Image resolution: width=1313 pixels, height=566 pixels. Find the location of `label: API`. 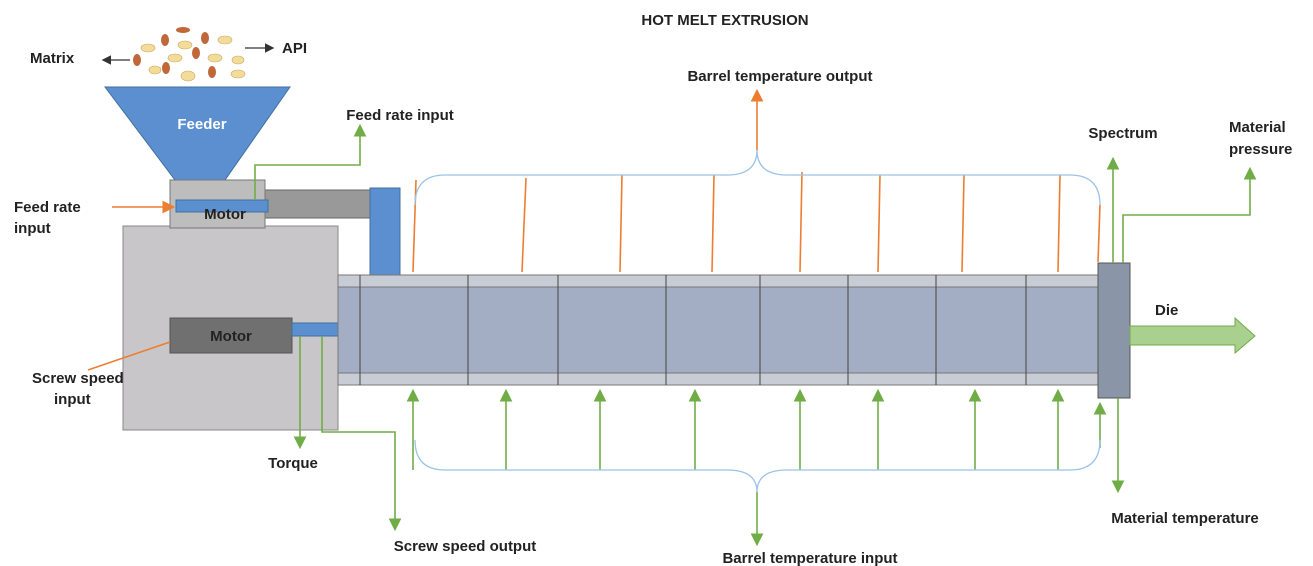

label: API is located at coordinates (294, 48).